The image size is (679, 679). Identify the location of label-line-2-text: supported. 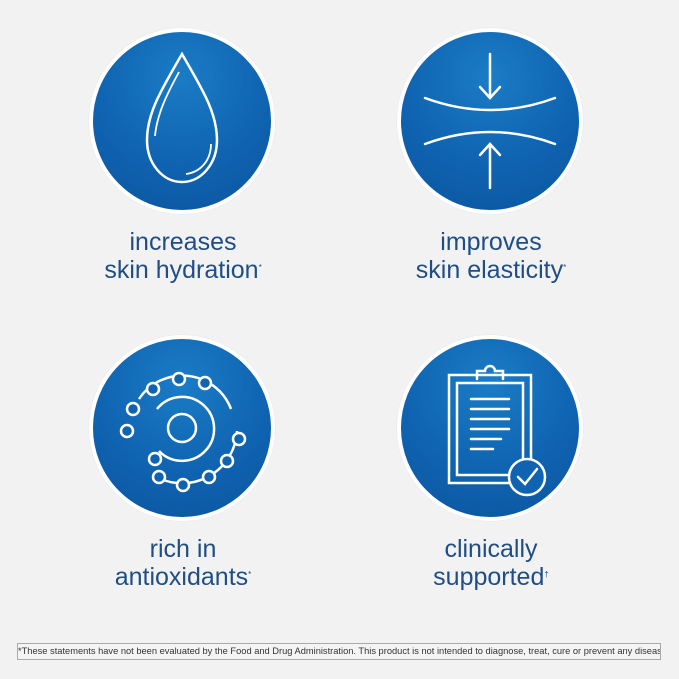
(489, 577).